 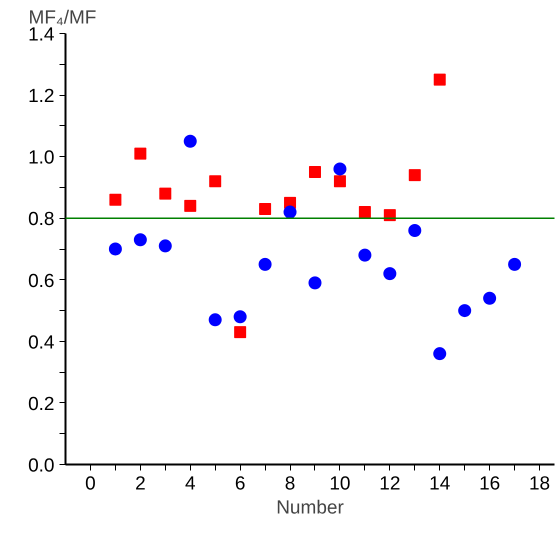 I want to click on x-tick-label: 4, so click(x=190, y=484).